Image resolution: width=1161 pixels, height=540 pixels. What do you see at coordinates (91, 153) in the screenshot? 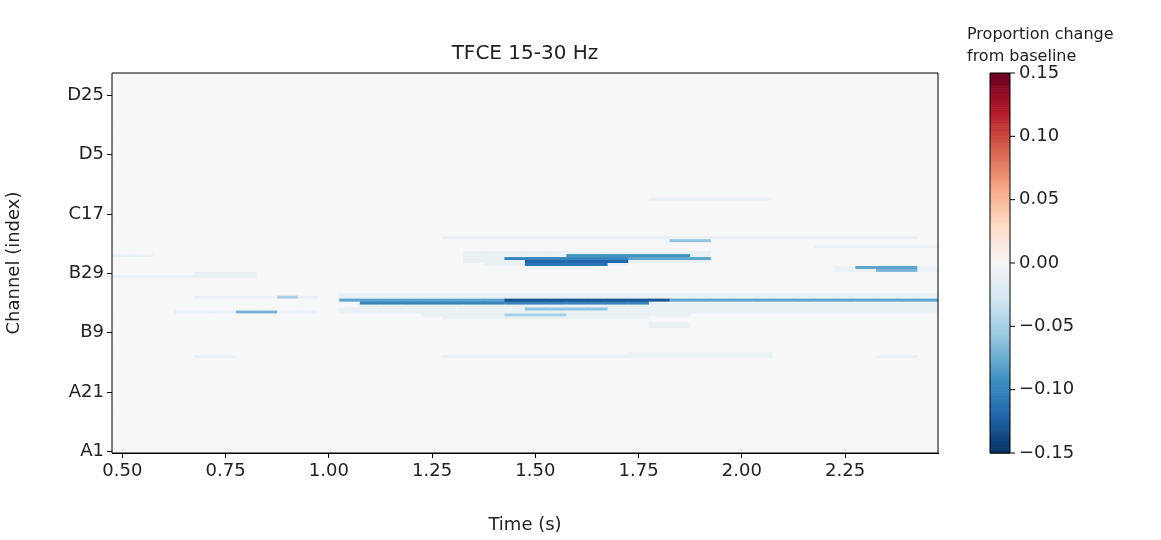
I see `y-tick-label: D5` at bounding box center [91, 153].